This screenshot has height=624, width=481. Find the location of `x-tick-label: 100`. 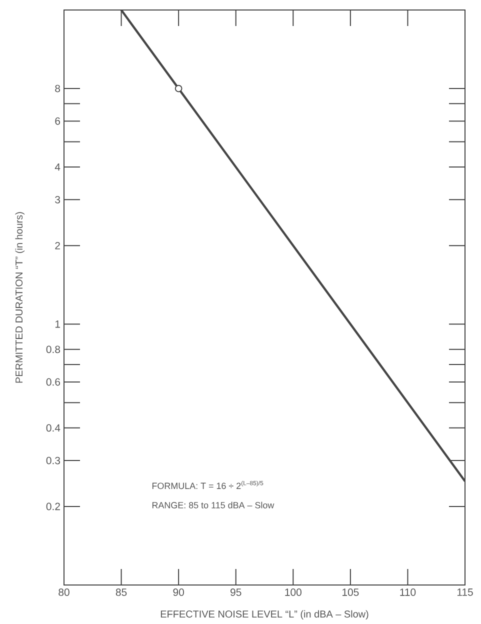

x-tick-label: 100 is located at coordinates (293, 592).